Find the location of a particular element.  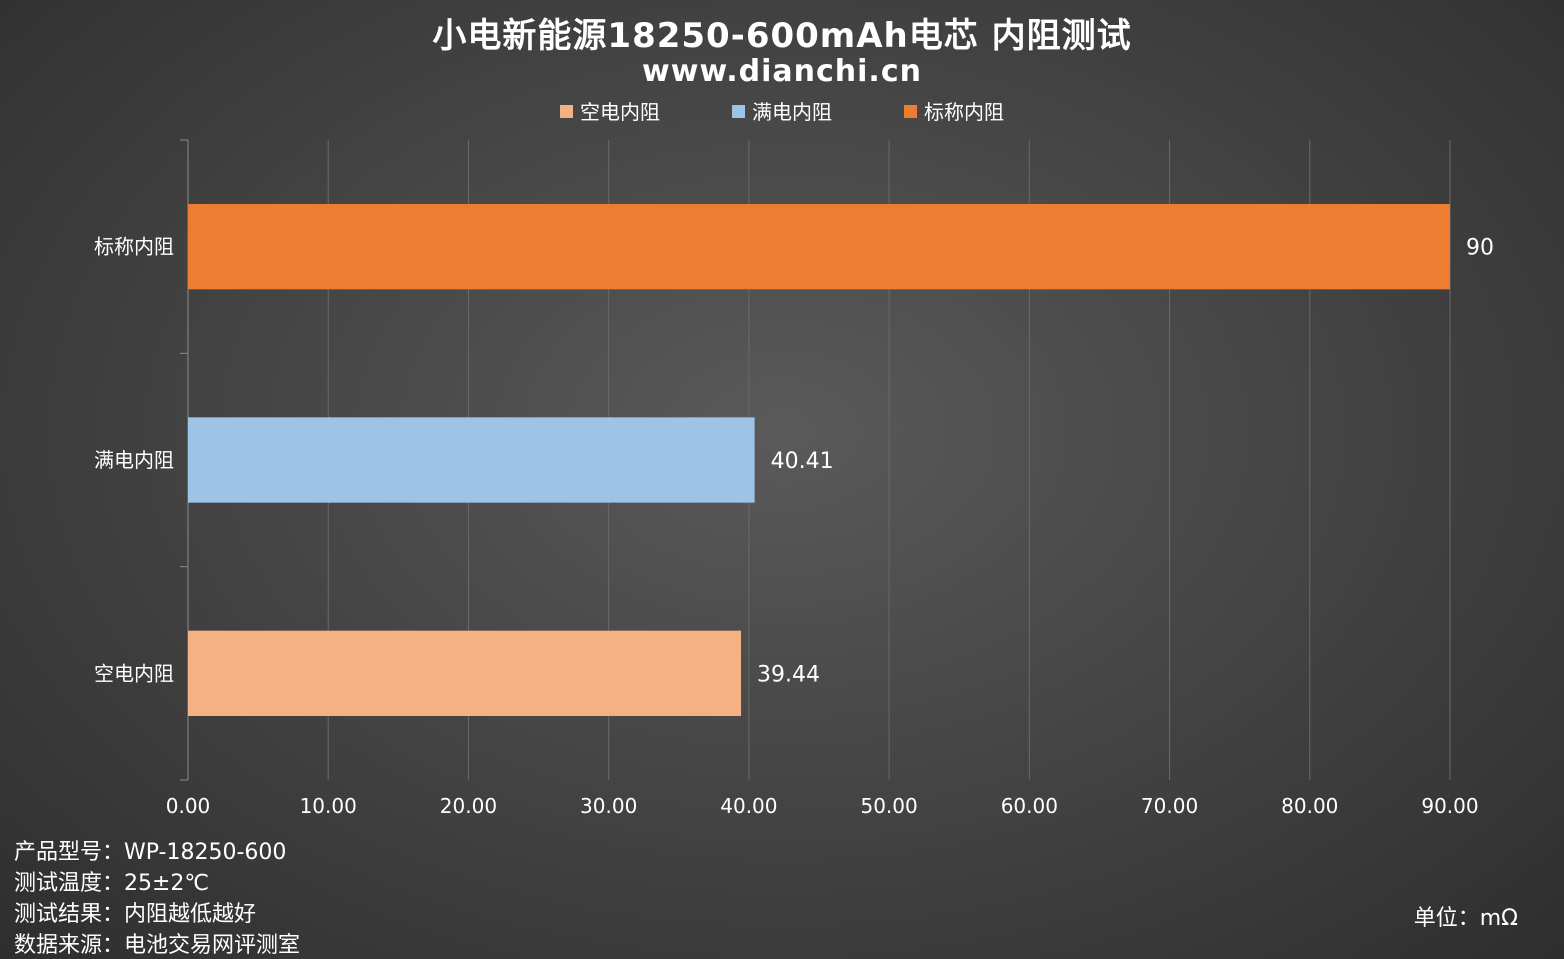

footer-temperature: 测试温度：25±2℃ is located at coordinates (112, 883).